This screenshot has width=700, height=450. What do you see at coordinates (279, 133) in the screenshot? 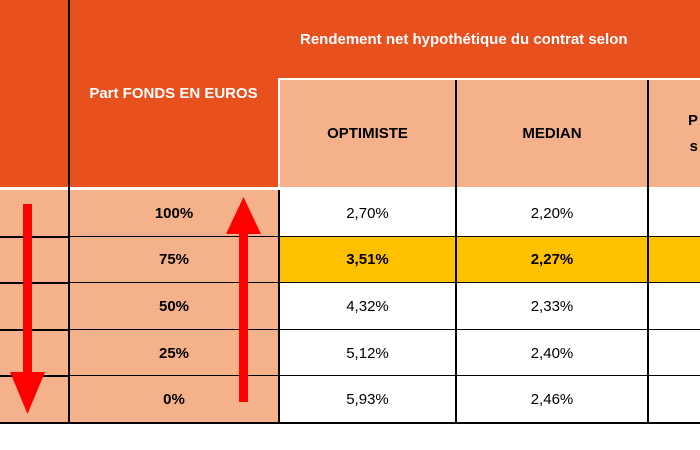
I see `left-header-white-divider` at bounding box center [279, 133].